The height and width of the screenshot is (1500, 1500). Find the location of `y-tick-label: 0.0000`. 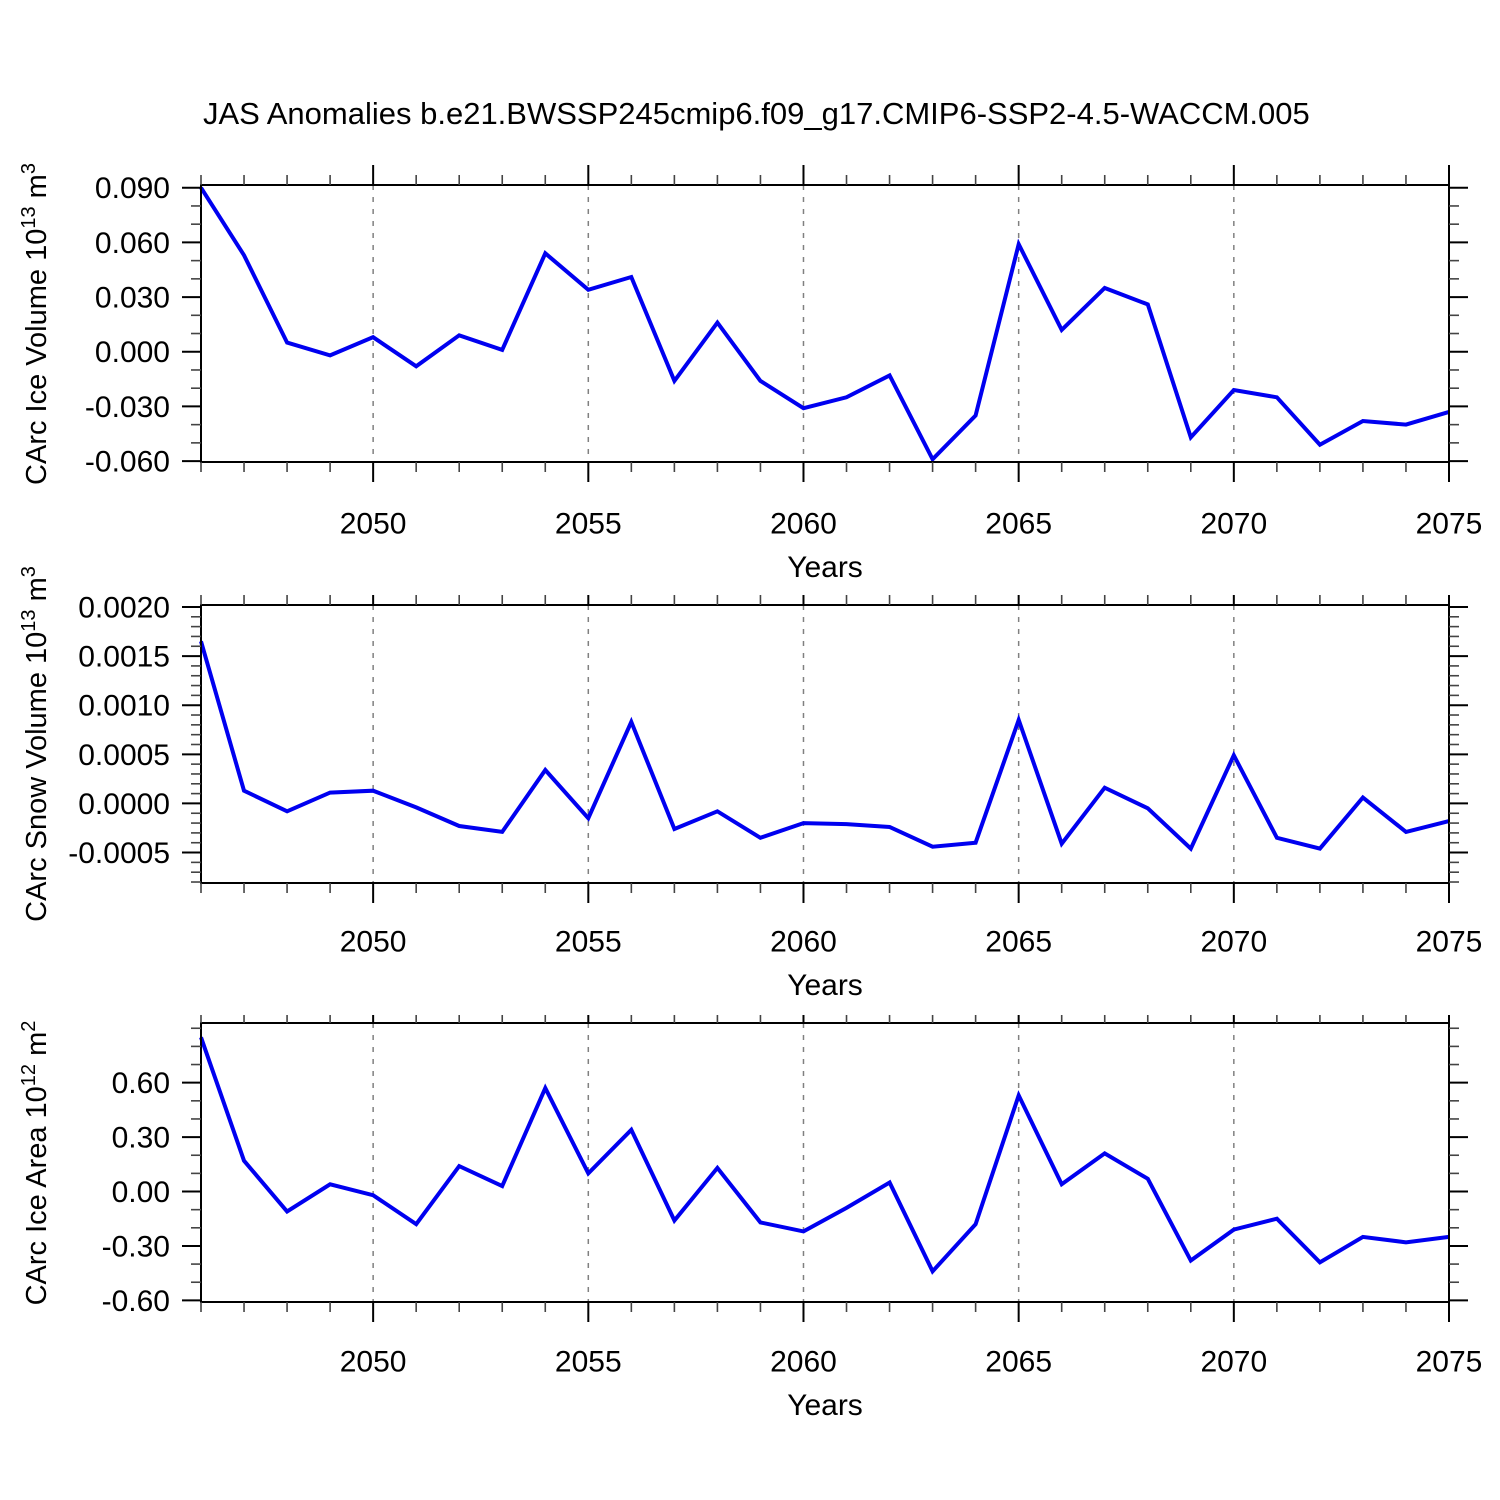

y-tick-label: 0.0000 is located at coordinates (124, 804).